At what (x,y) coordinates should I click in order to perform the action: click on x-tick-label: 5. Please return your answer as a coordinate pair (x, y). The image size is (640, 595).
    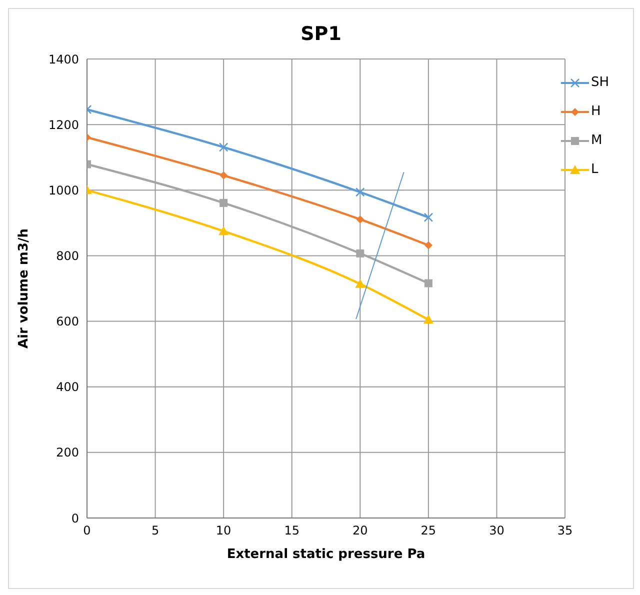
    Looking at the image, I should click on (155, 531).